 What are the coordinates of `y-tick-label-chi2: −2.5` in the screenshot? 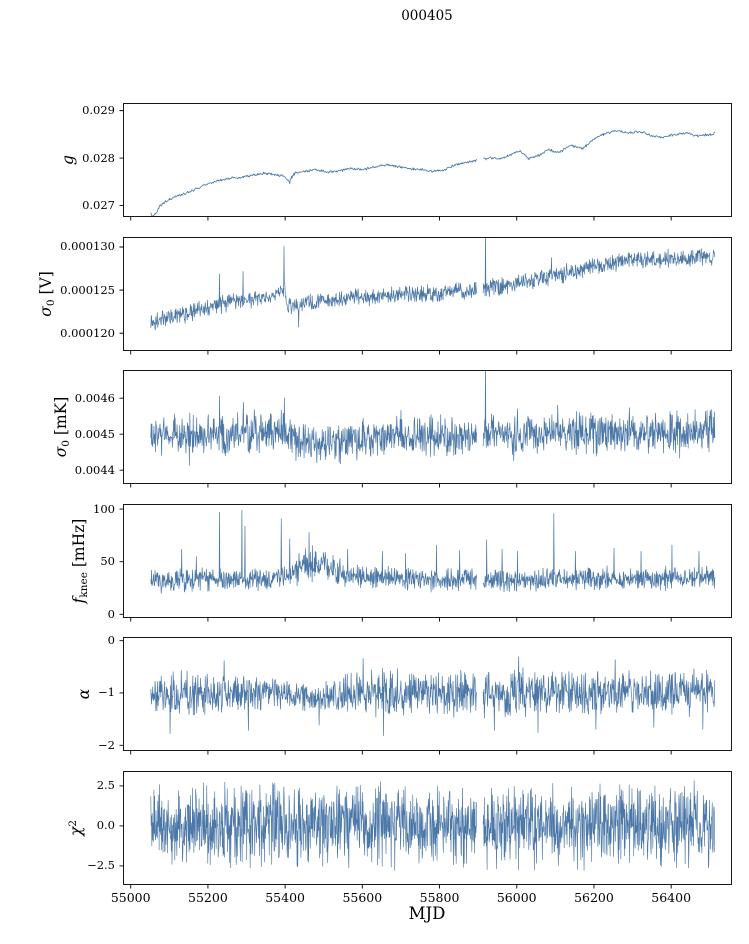 It's located at (101, 865).